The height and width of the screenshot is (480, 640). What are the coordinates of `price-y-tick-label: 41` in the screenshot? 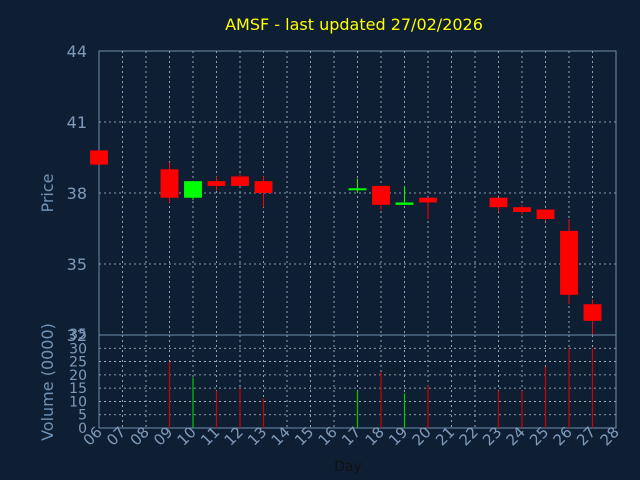 It's located at (77, 122).